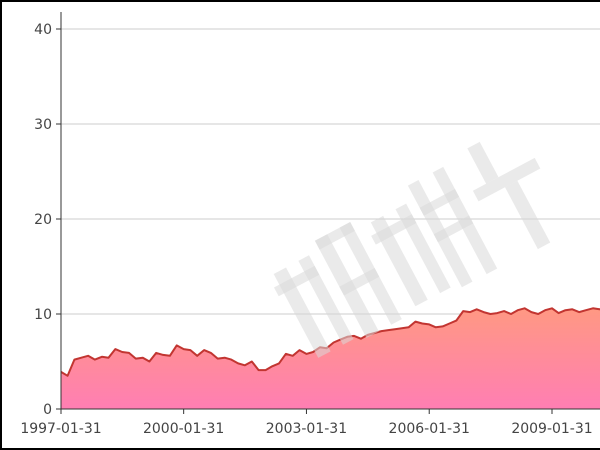 The image size is (600, 450). I want to click on y-tick-label: 0, so click(47, 410).